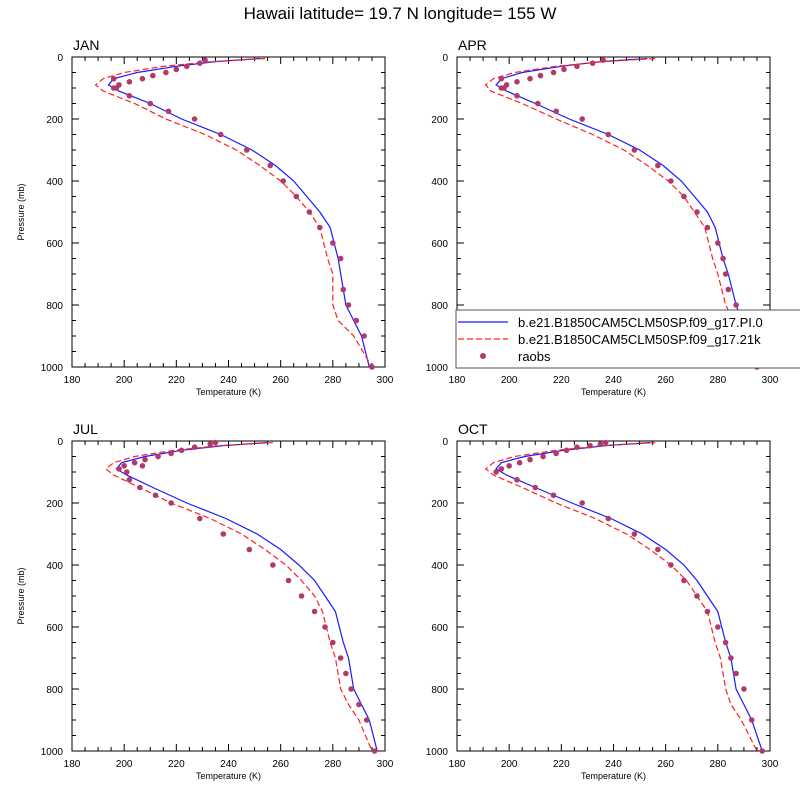  I want to click on x-tick-label: 280, so click(332, 380).